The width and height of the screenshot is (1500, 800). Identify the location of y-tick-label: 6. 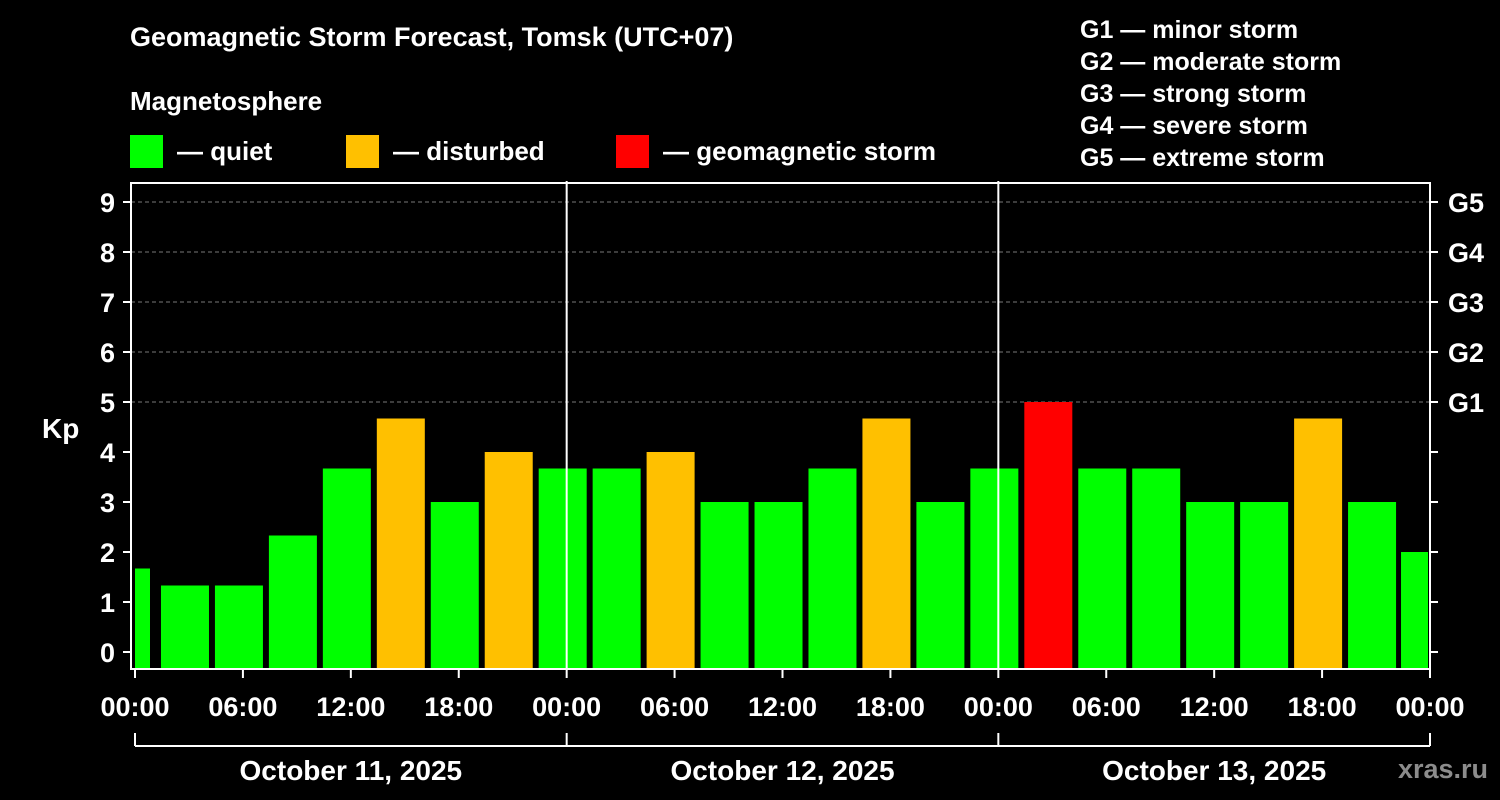
(107, 353).